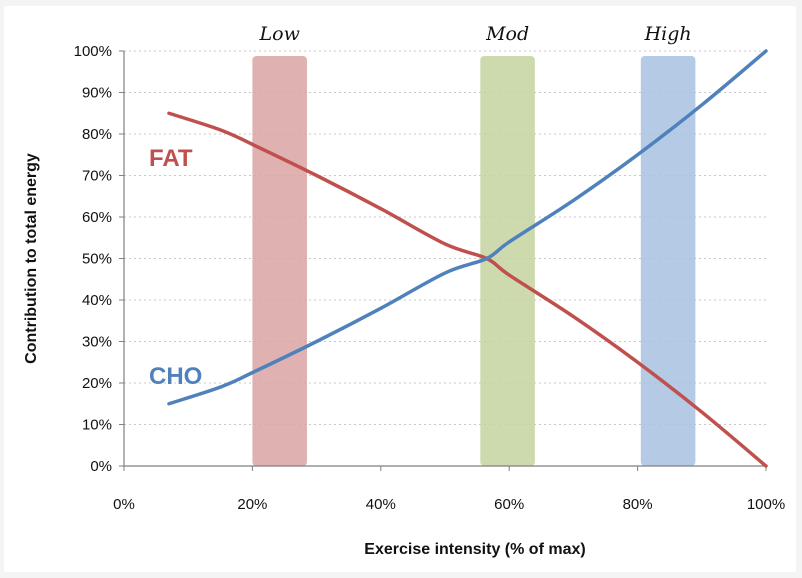 The width and height of the screenshot is (802, 578). What do you see at coordinates (474, 549) in the screenshot?
I see `x-axis-title: Exercise intensity (% of max)` at bounding box center [474, 549].